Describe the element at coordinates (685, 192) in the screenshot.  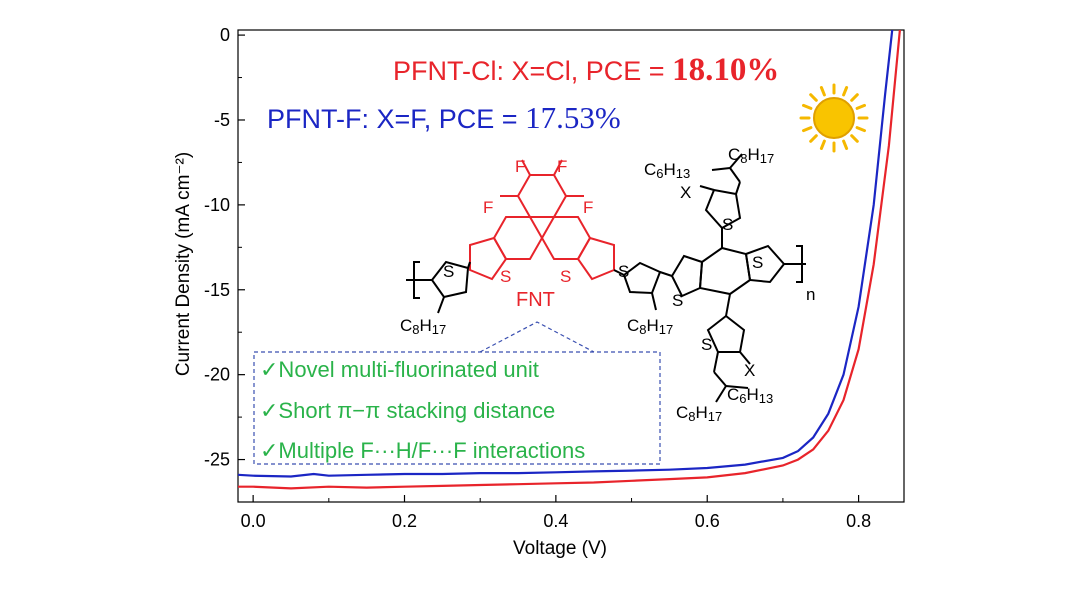
I see `x-label-upper: X` at that location.